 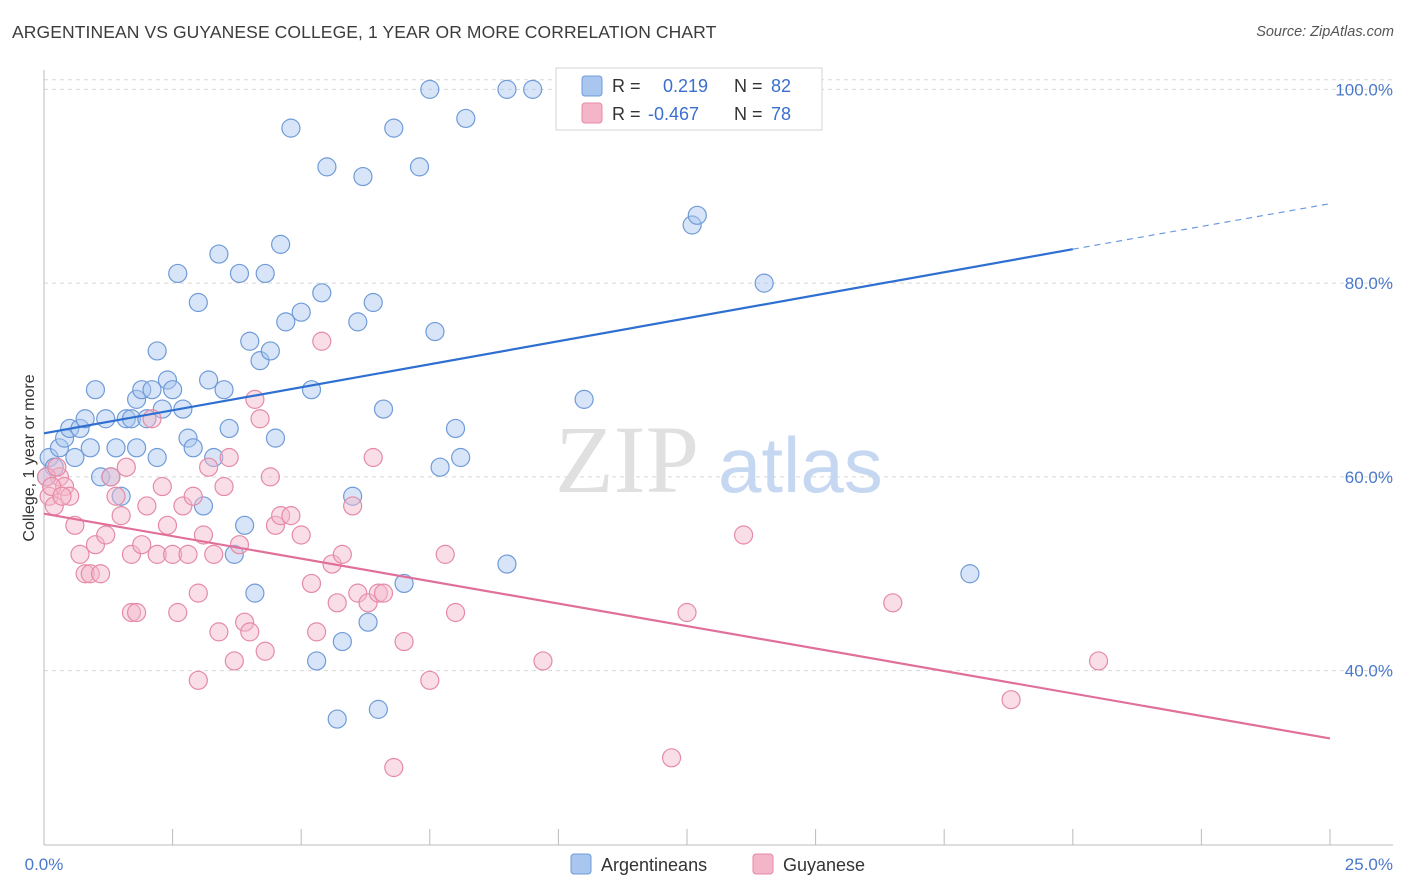 What do you see at coordinates (748, 114) in the screenshot?
I see `legend-n-label-pink: N =` at bounding box center [748, 114].